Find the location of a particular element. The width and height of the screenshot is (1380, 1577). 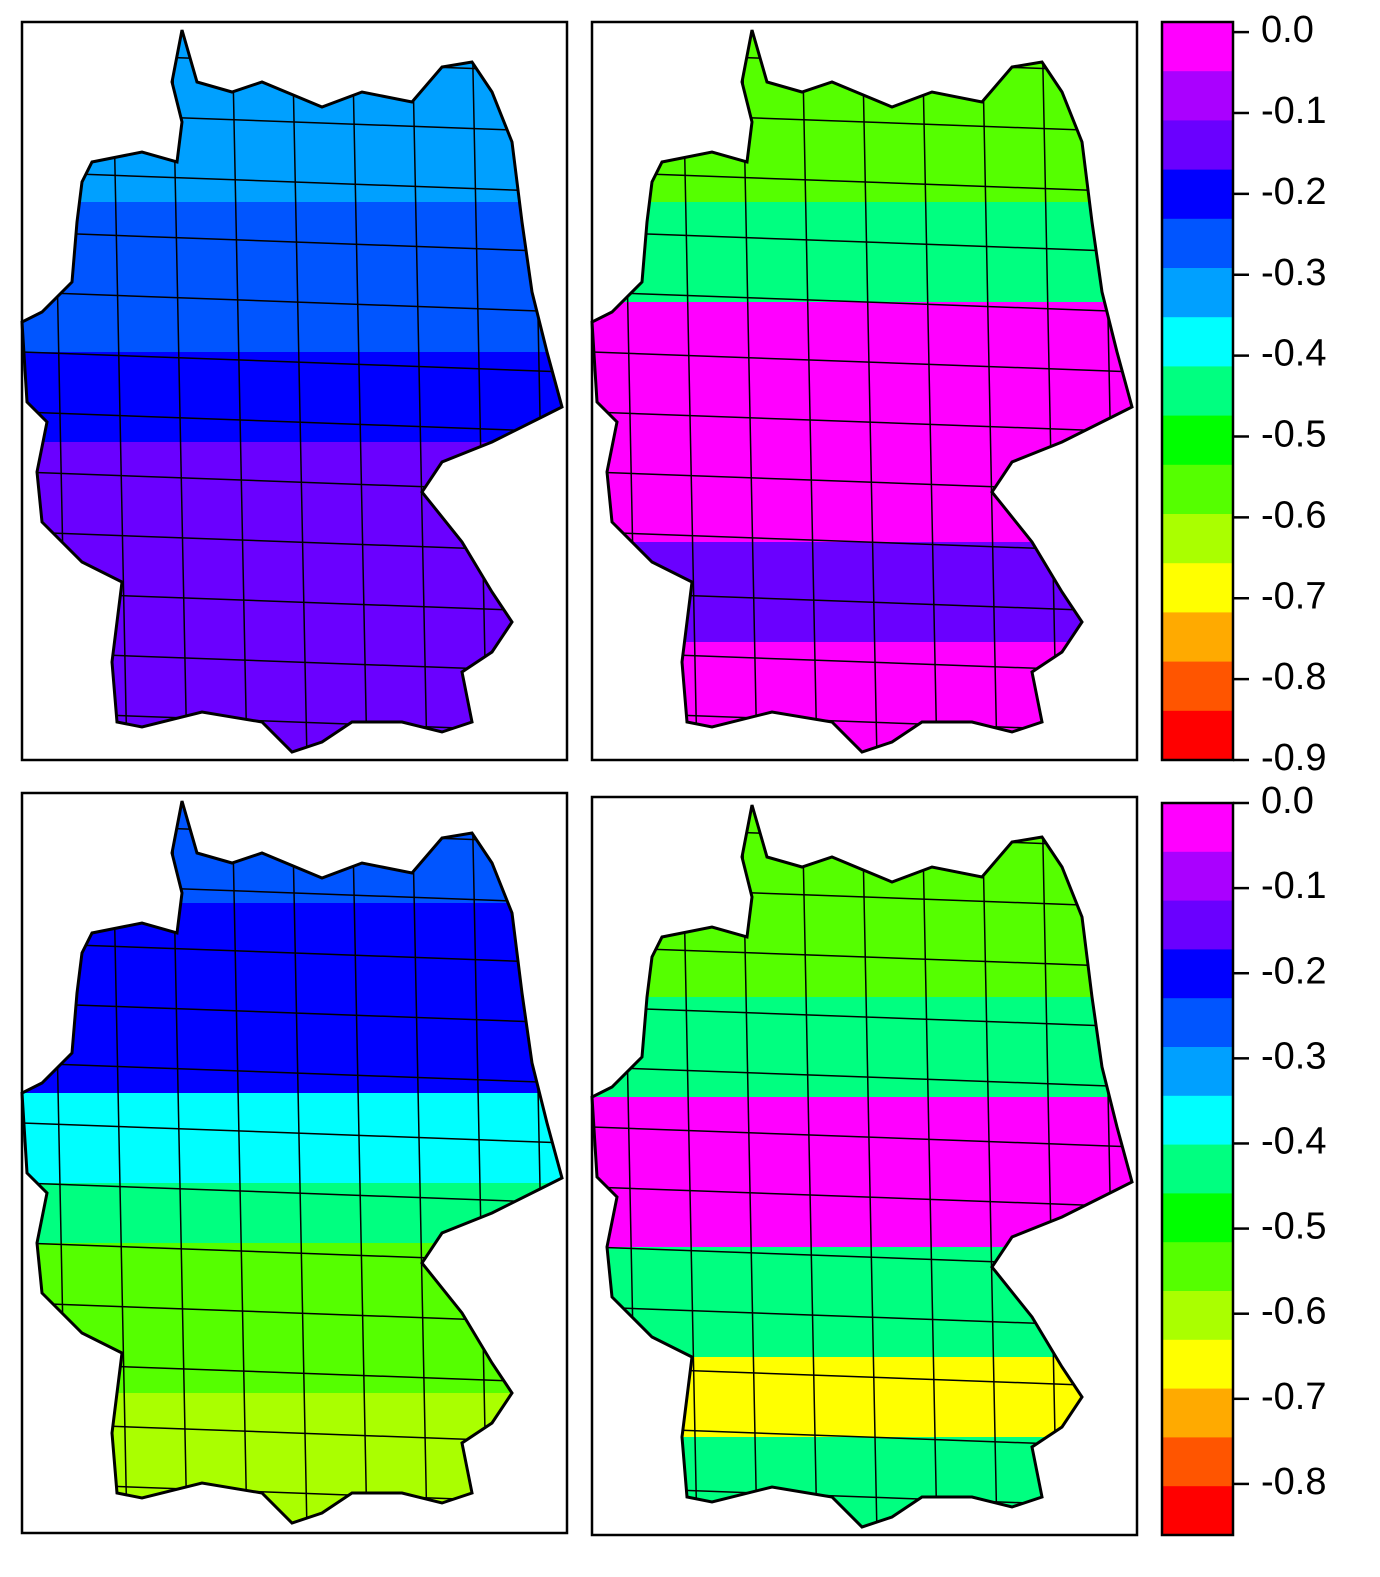

tick-label: -0.4 is located at coordinates (1293, 1141).